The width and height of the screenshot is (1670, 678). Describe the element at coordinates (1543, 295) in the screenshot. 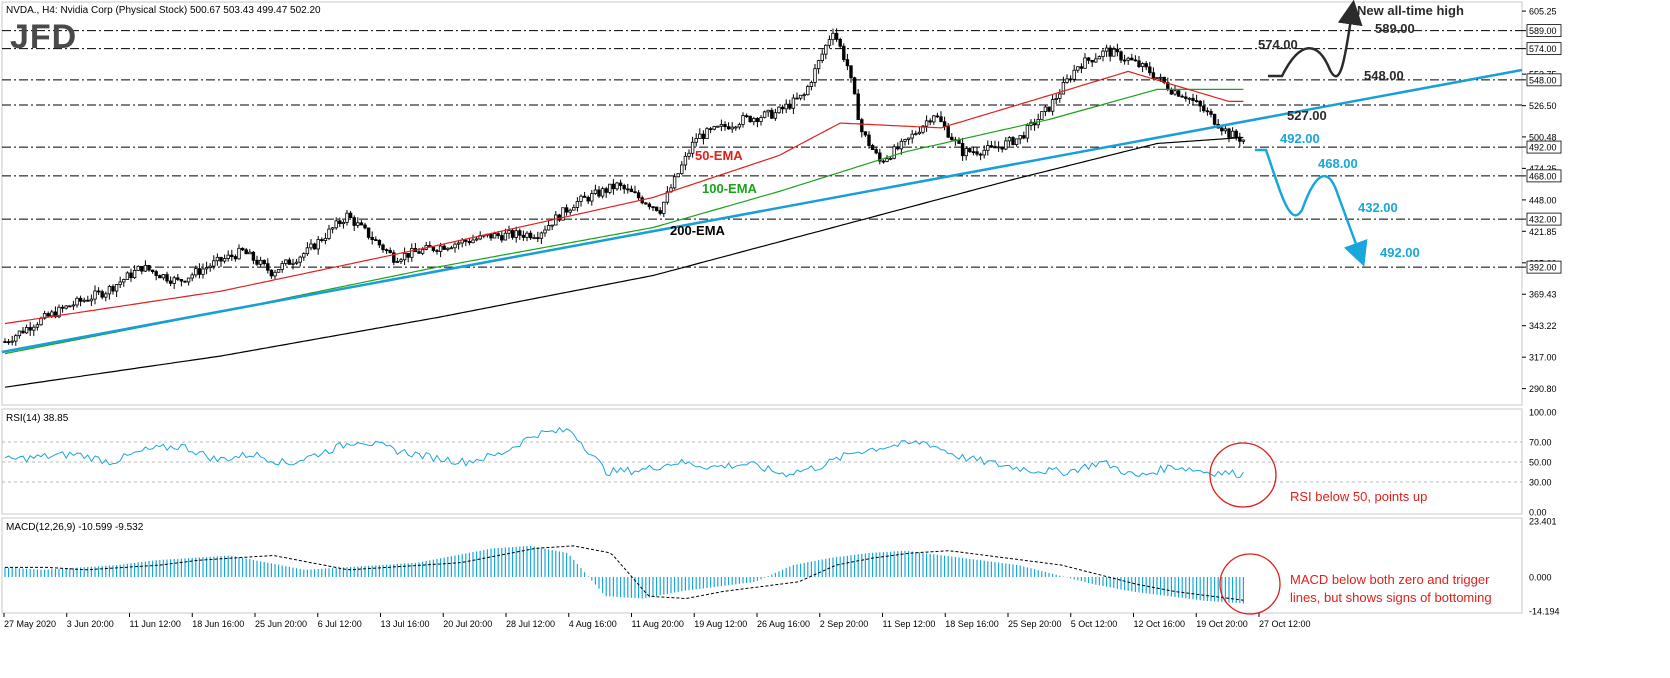

I see `price-tick-label: 369.43` at that location.